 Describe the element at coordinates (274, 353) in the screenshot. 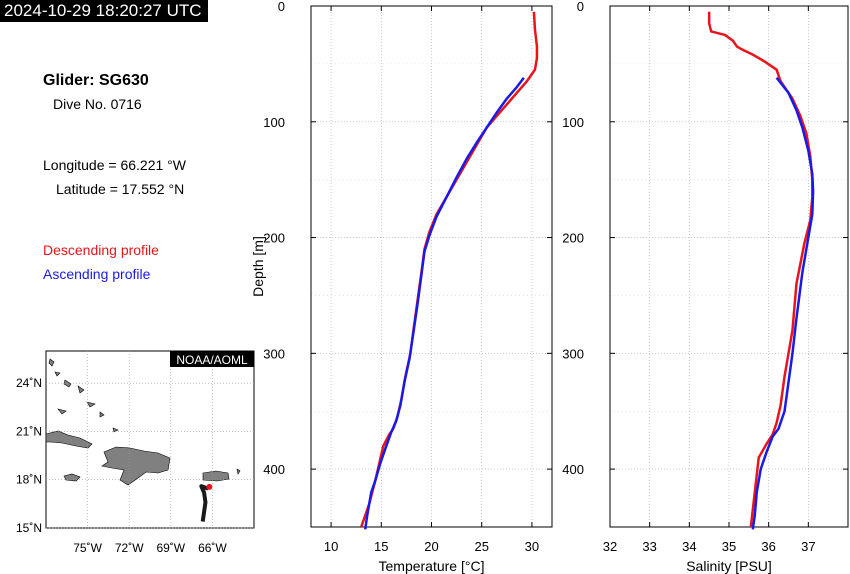

I see `temp-ytick-3: 300` at that location.